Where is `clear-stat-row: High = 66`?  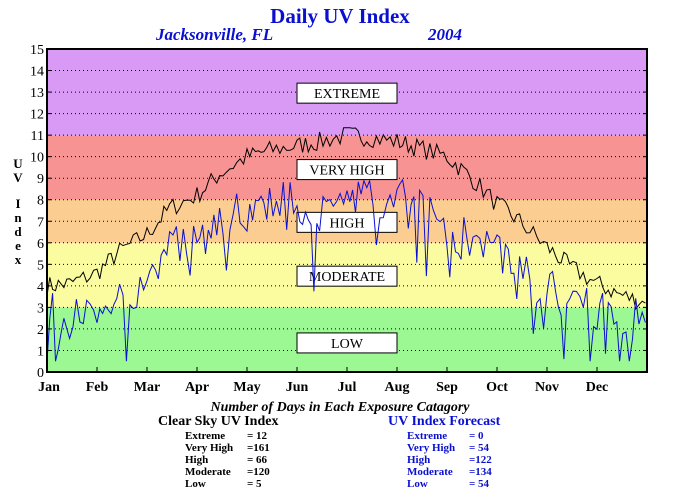 clear-stat-row: High = 66 is located at coordinates (245, 460).